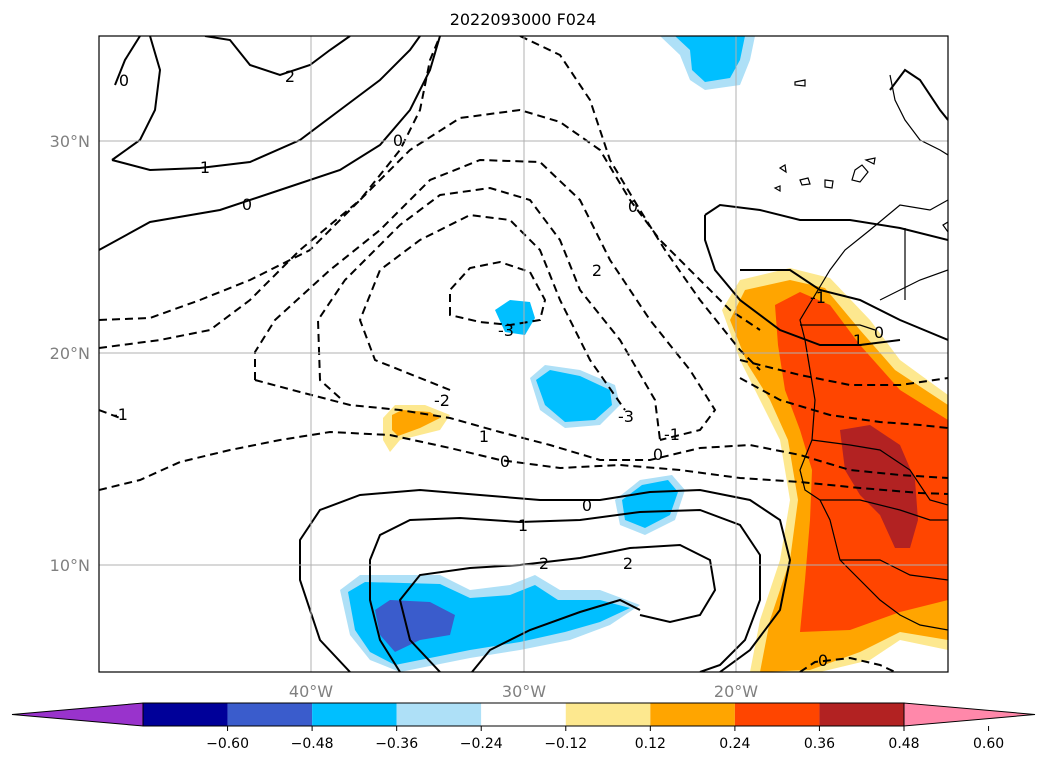 The image size is (1047, 765). I want to click on lat-label: 20°N, so click(70, 353).